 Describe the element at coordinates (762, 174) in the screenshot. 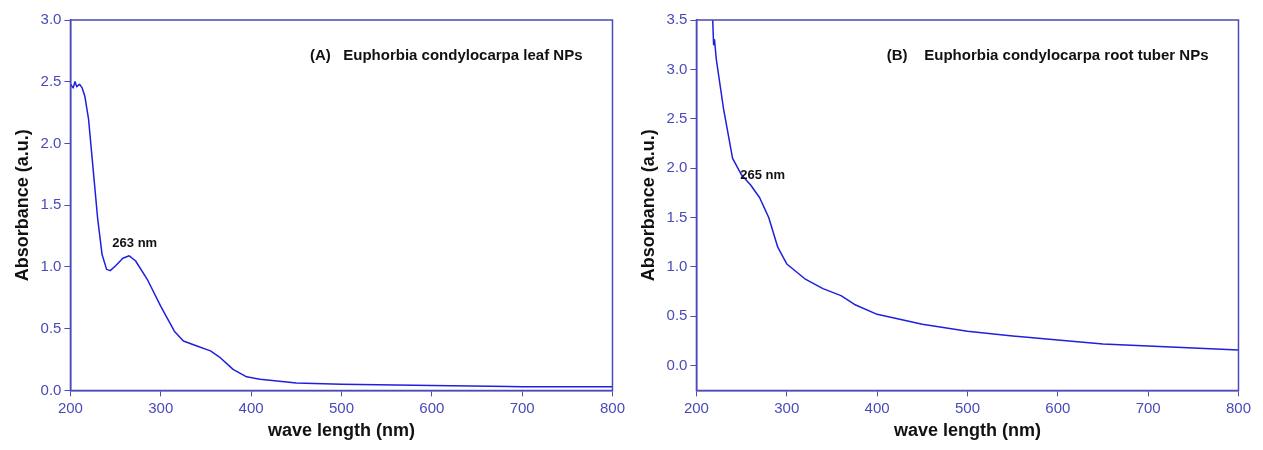

I see `annotation: 265 nm` at that location.